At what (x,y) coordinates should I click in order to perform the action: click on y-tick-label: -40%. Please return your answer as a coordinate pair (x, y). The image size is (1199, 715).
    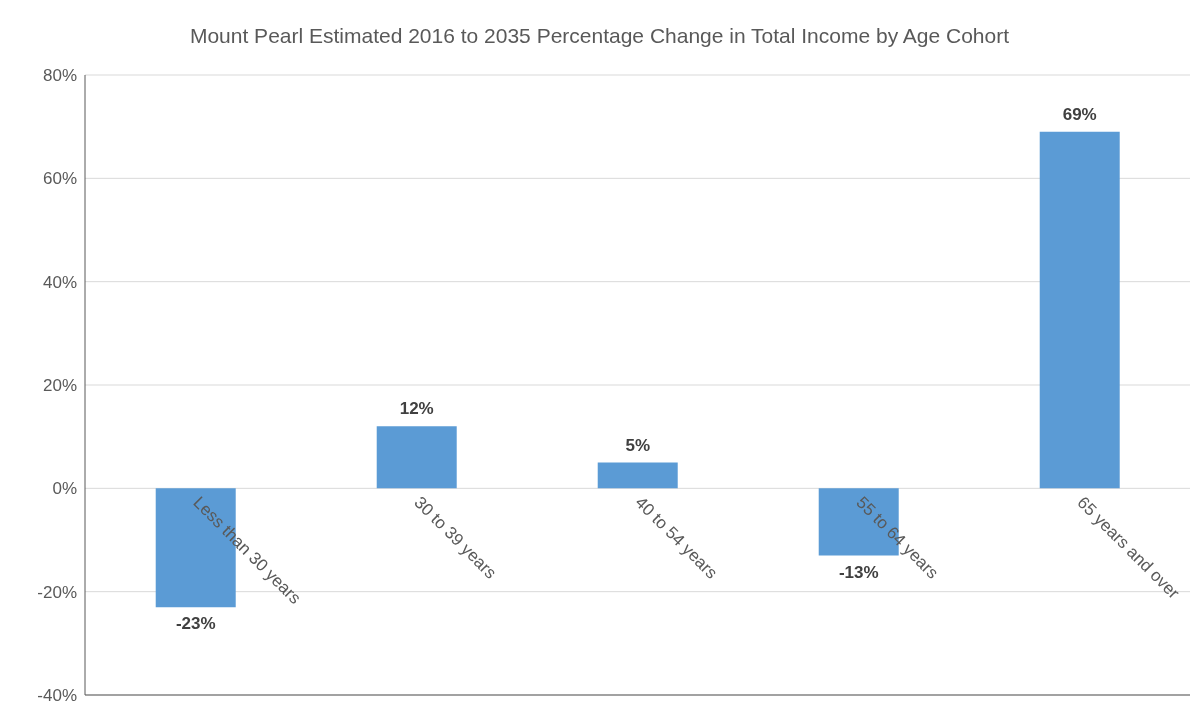
    Looking at the image, I should click on (57, 696).